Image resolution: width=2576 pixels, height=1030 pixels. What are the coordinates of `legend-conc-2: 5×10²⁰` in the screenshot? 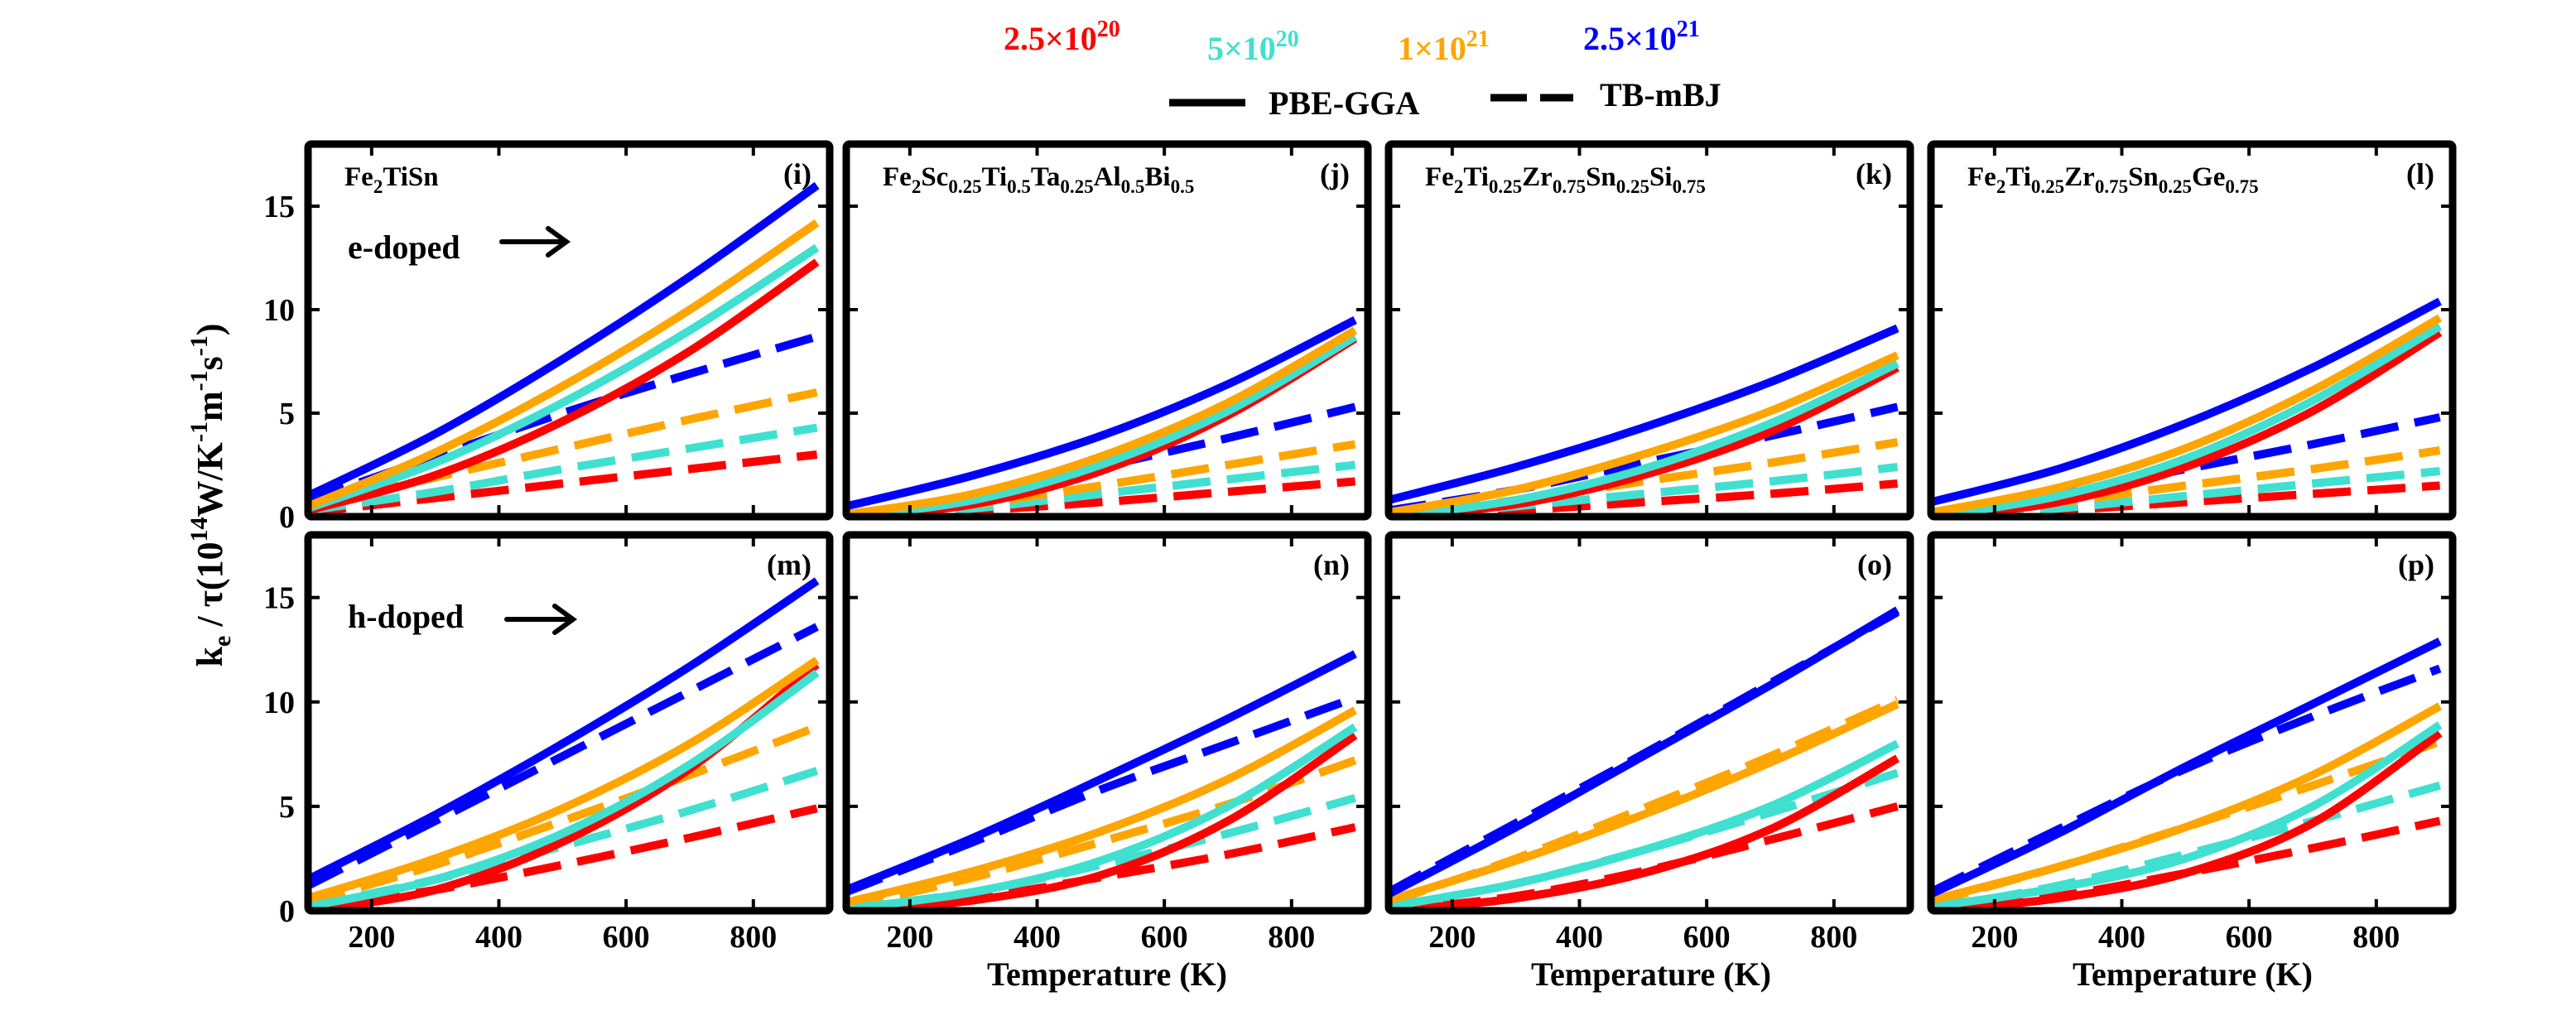 It's located at (1253, 47).